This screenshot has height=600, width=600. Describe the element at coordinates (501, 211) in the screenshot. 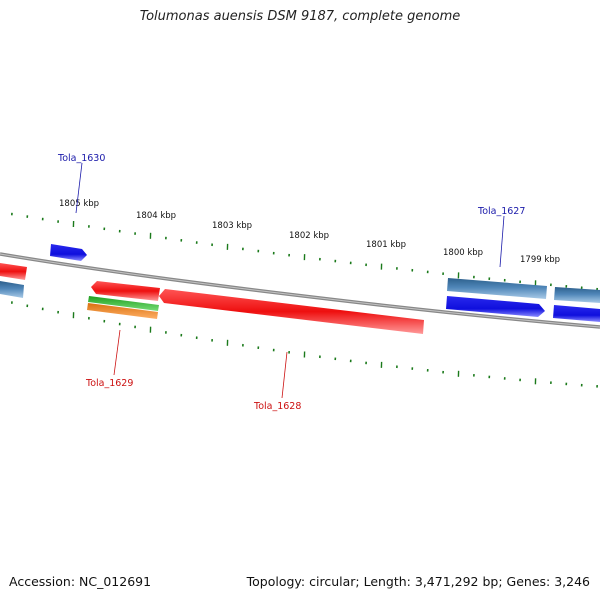

I see `label-tola-1627: Tola_1627` at that location.